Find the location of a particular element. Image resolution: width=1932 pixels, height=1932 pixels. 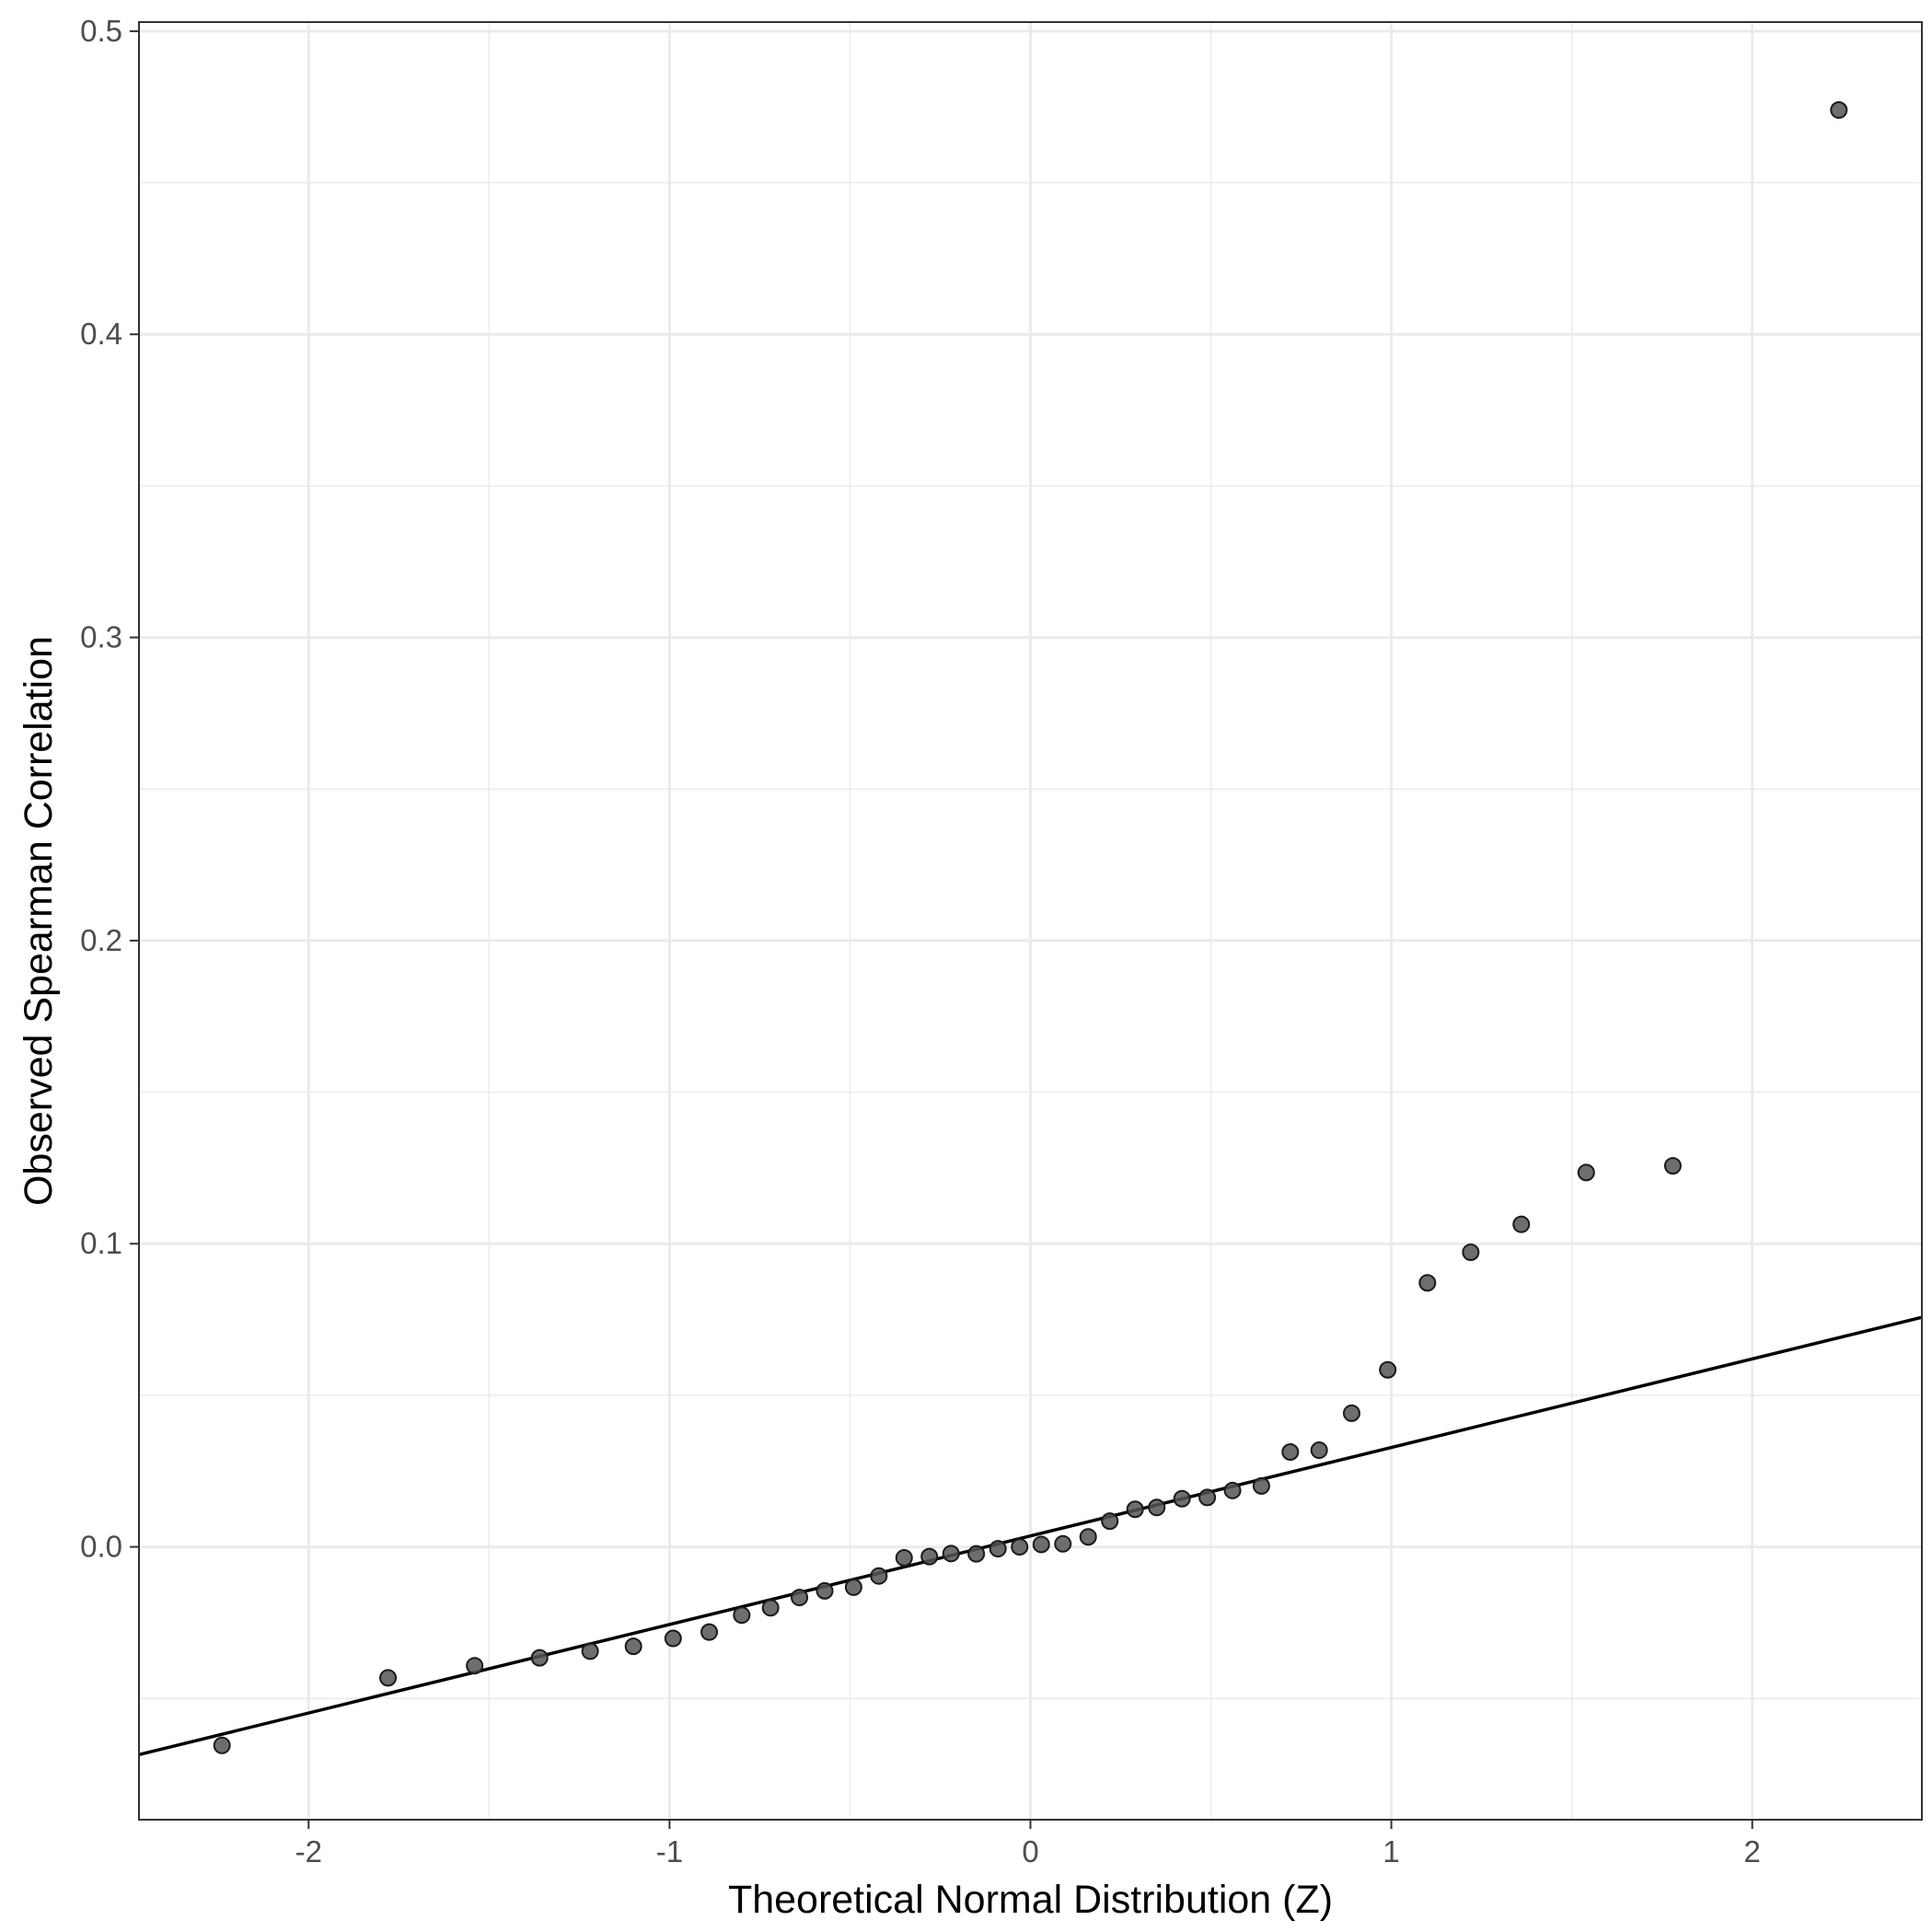

x-tick-label: -1 is located at coordinates (670, 1851).